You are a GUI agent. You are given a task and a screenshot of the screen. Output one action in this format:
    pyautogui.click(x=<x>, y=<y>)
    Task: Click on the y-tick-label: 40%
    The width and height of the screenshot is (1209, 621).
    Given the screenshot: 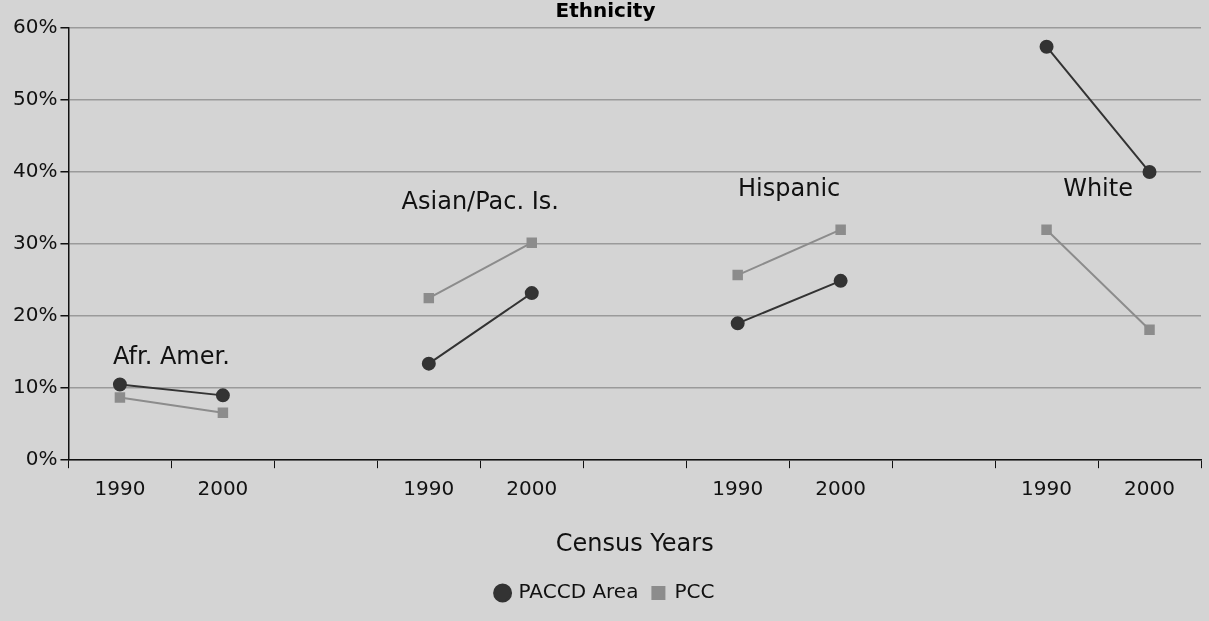 What is the action you would take?
    pyautogui.click(x=35, y=170)
    